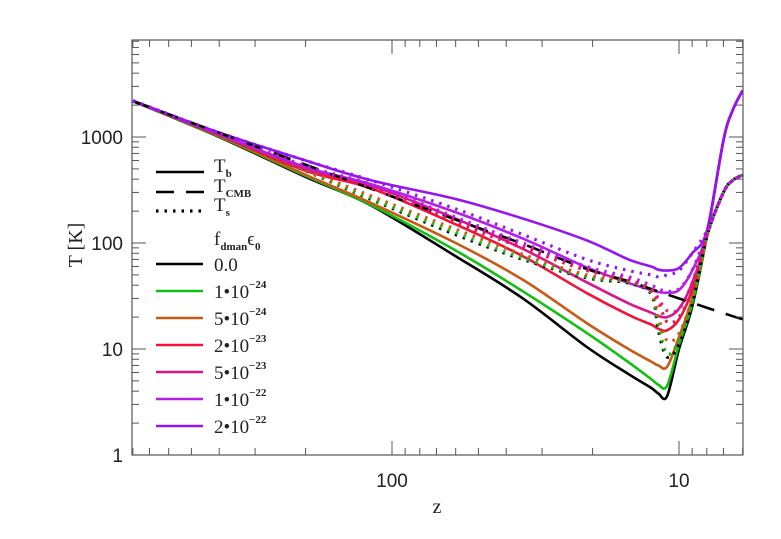 This screenshot has height=539, width=781. I want to click on y-tick-label: 100, so click(107, 244).